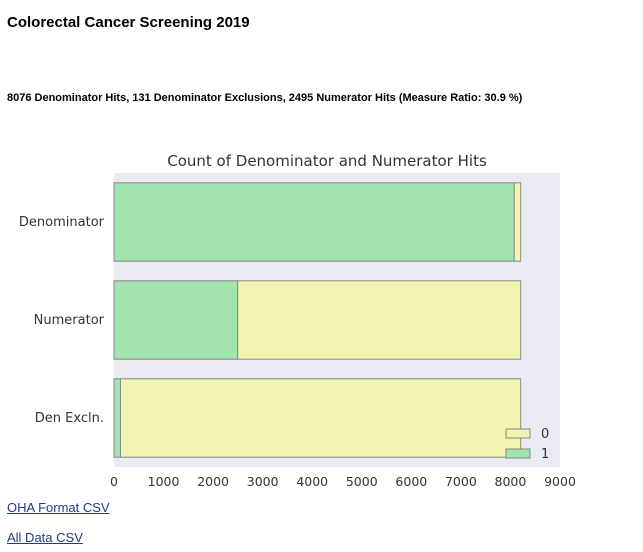 The image size is (643, 552). I want to click on legend-label-0: 0, so click(545, 434).